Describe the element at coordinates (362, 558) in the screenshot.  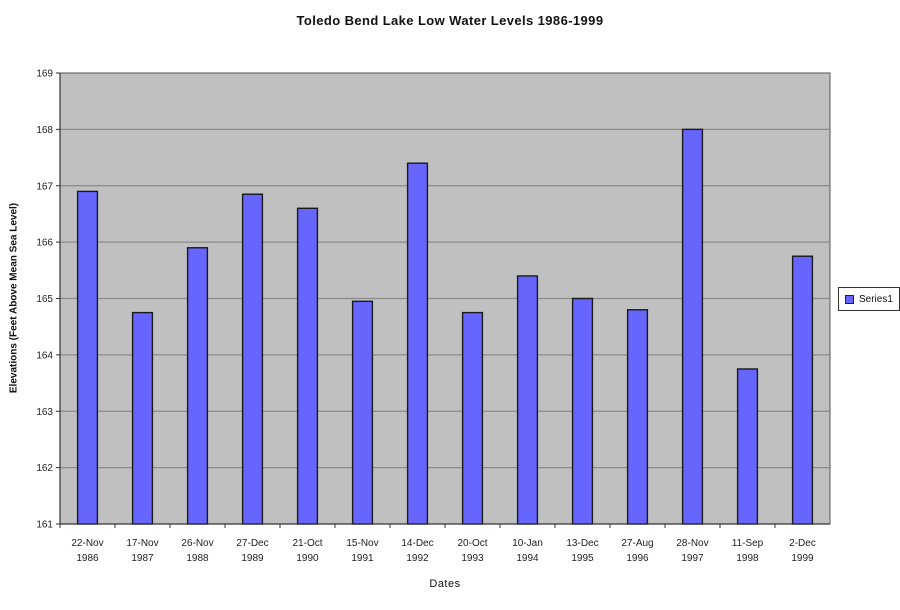
I see `x-tick-label-year: 1991` at that location.